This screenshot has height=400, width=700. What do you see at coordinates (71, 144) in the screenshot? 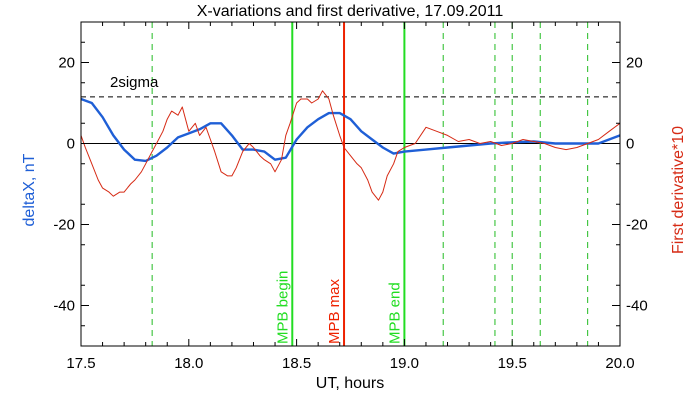
I see `left-y-tick-label: 0` at bounding box center [71, 144].